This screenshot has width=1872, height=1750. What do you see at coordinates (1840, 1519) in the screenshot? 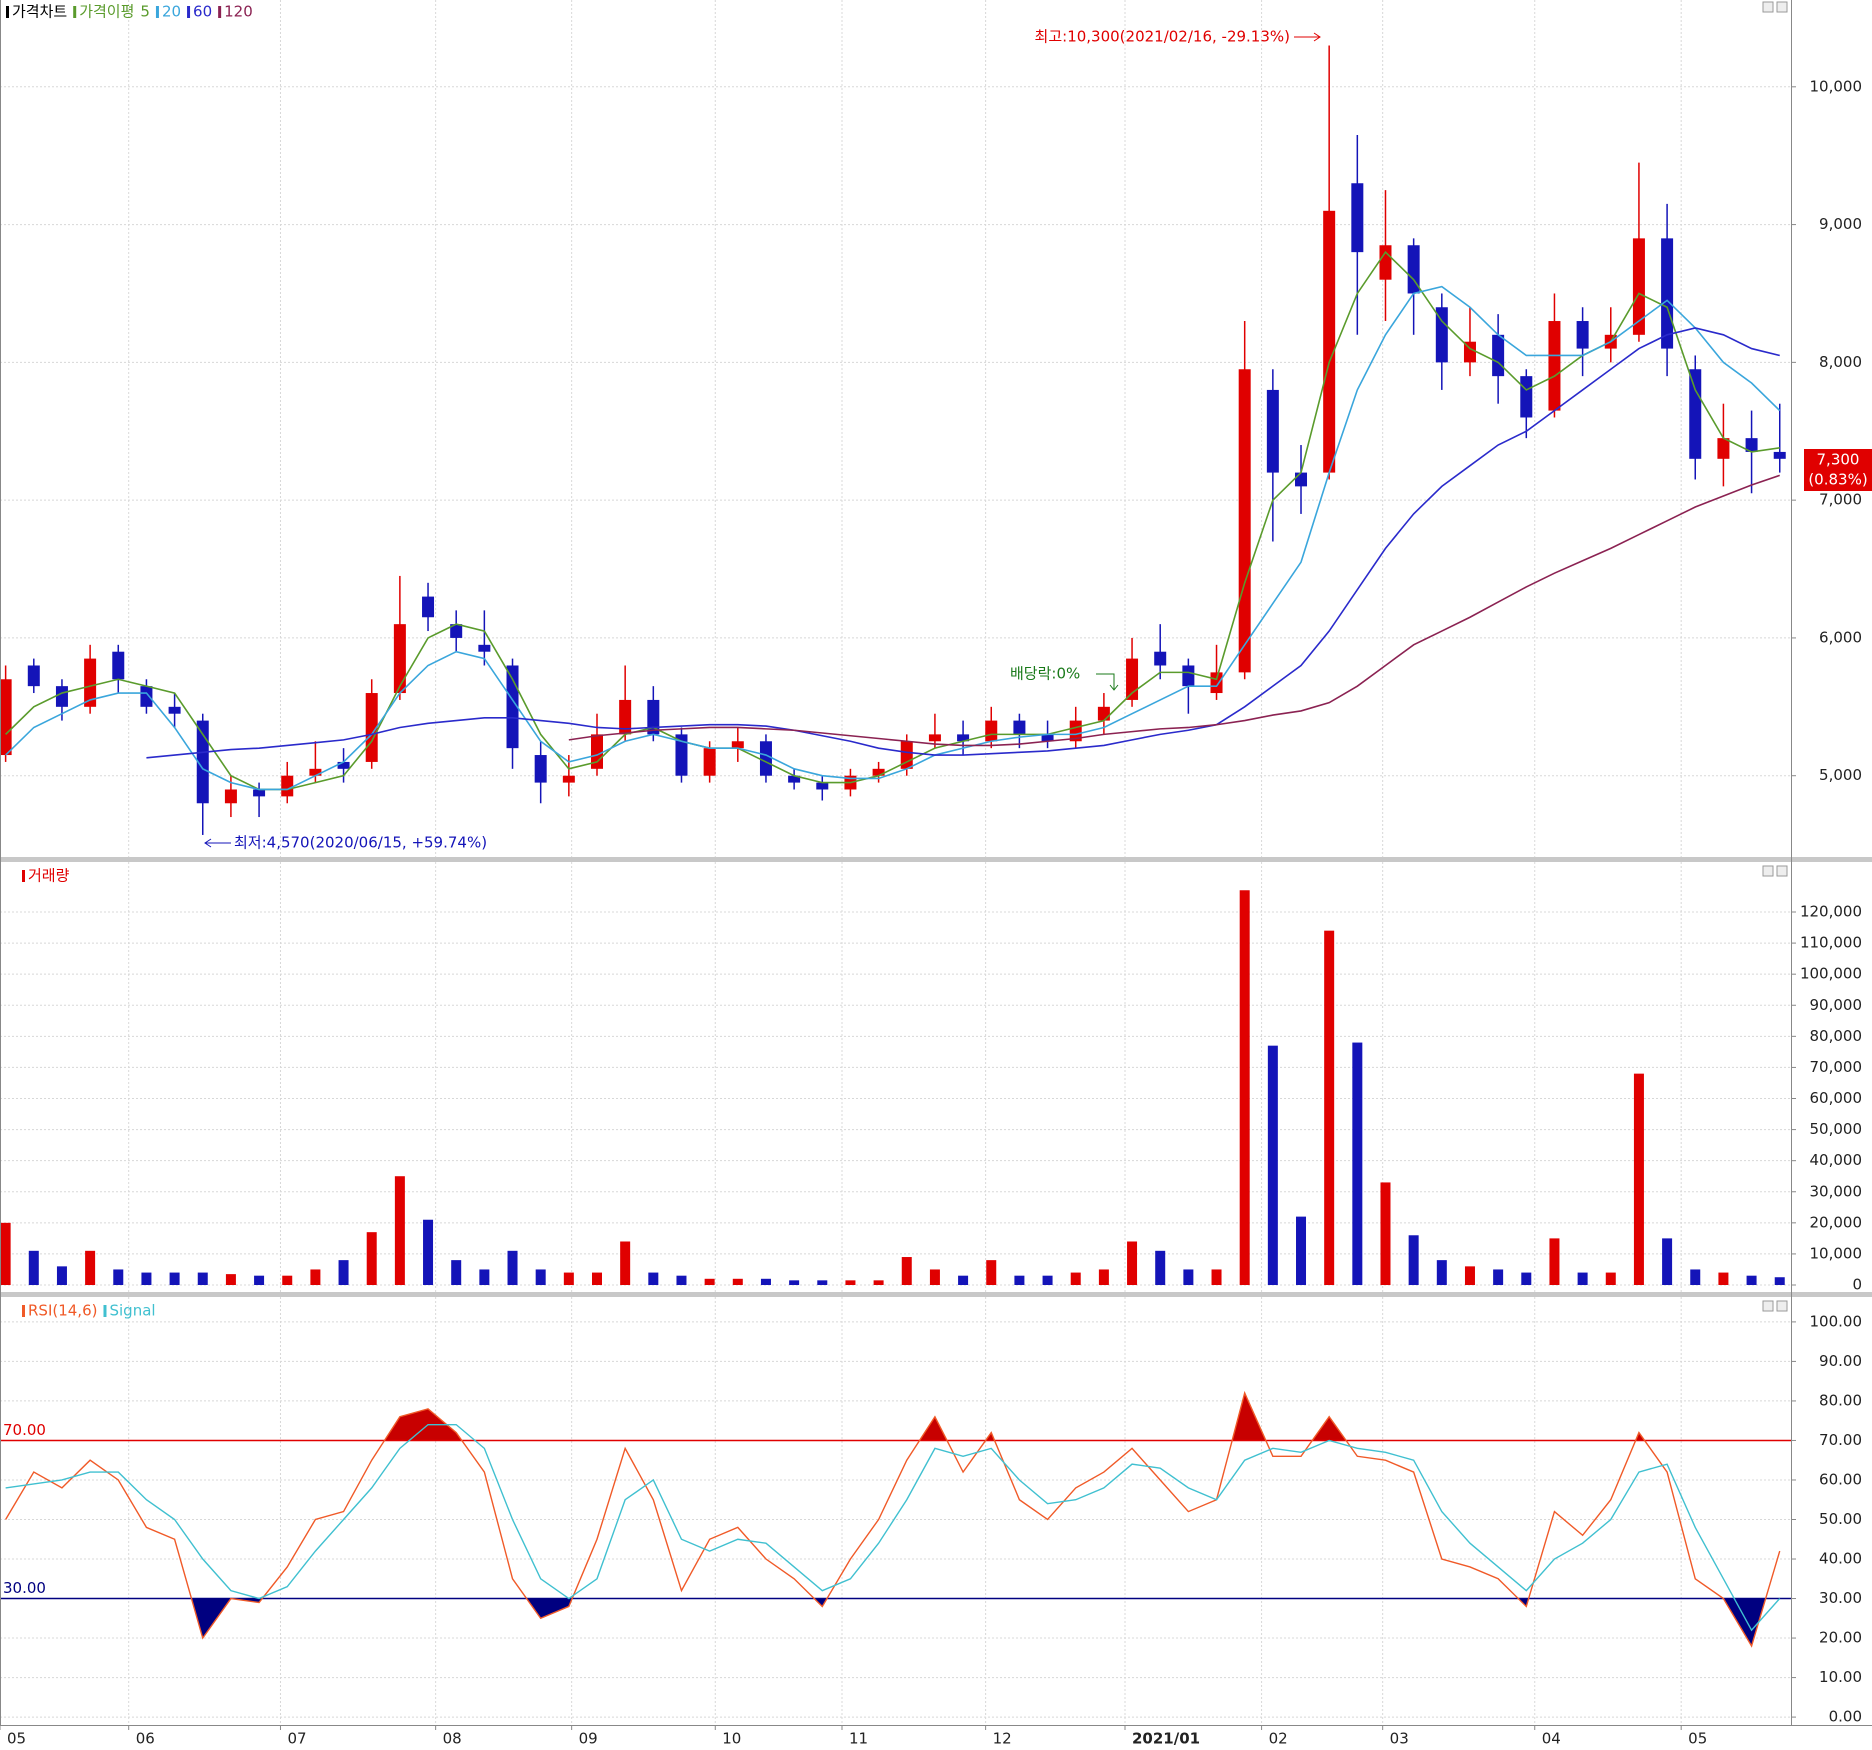
I see `y-tick-label: 50.00` at bounding box center [1840, 1519].